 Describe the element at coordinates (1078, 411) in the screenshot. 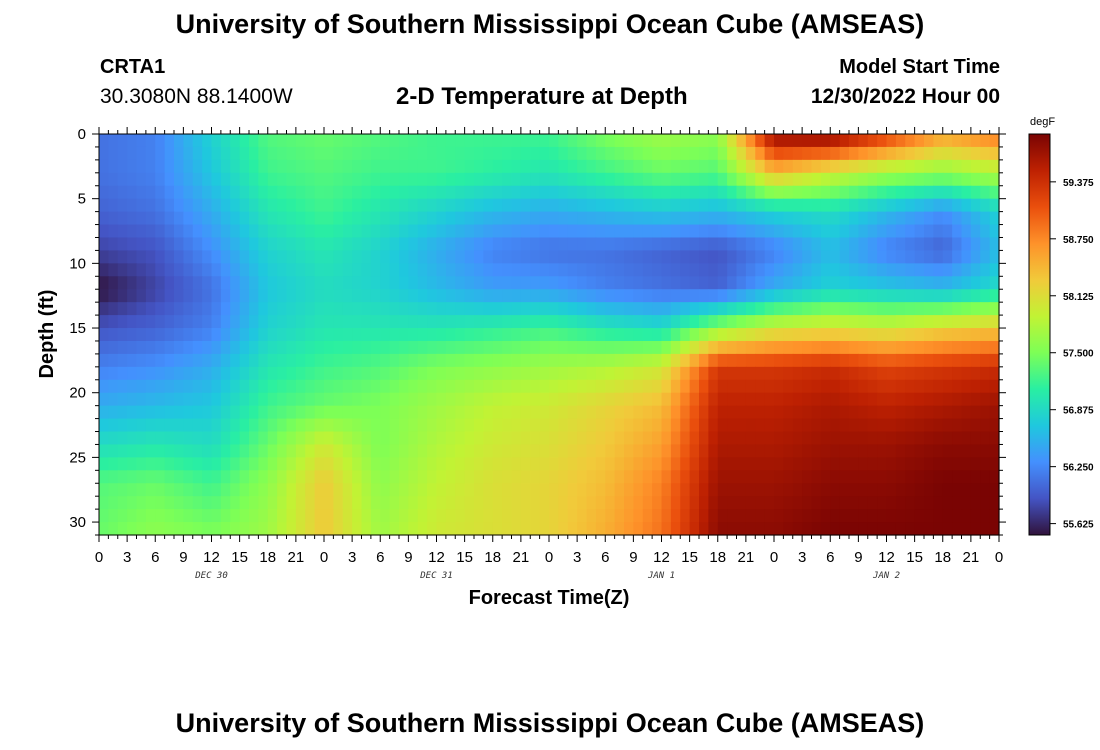

I see `colorbar-tick-label: 56.875` at that location.